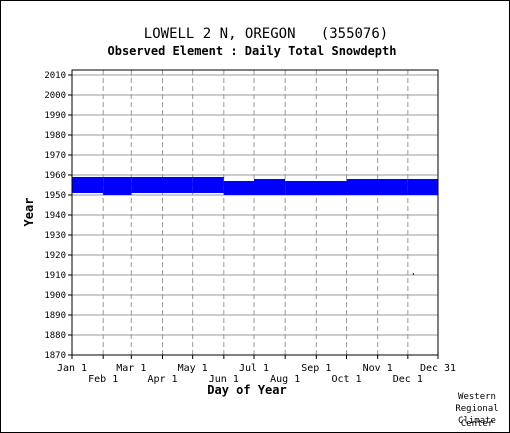  What do you see at coordinates (55, 276) in the screenshot?
I see `y-tick-label: 1910` at bounding box center [55, 276].